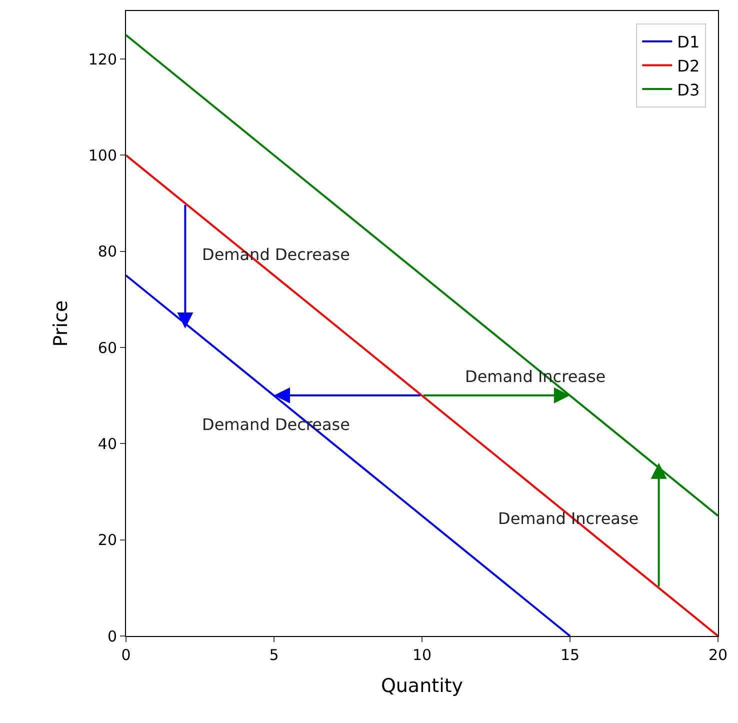  I want to click on x-tick-label: 20, so click(718, 655).